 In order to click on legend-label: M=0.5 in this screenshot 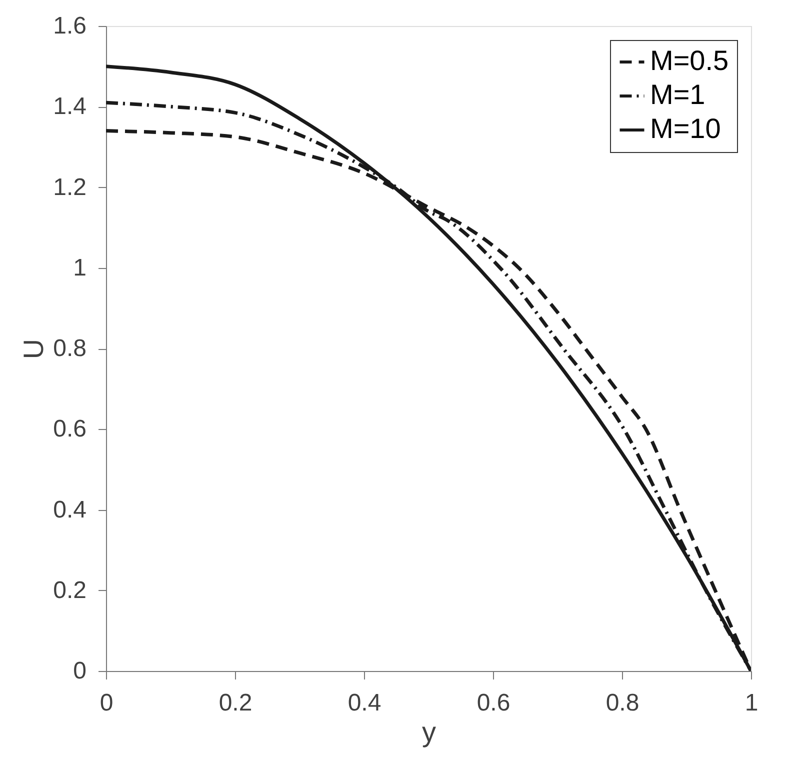, I will do `click(689, 60)`.